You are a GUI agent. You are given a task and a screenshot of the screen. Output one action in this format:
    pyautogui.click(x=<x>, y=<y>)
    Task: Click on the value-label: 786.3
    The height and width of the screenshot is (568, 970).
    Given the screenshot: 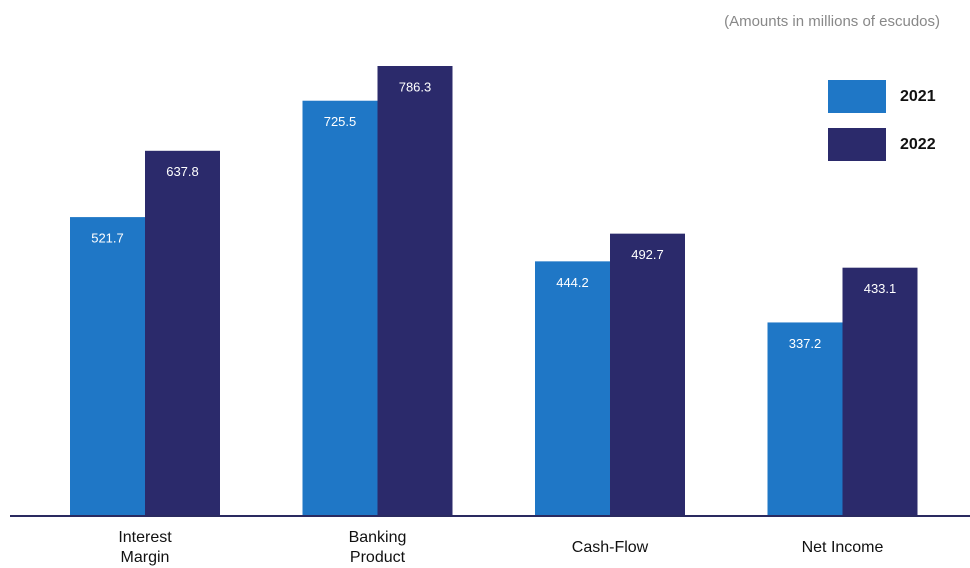 What is the action you would take?
    pyautogui.click(x=415, y=86)
    